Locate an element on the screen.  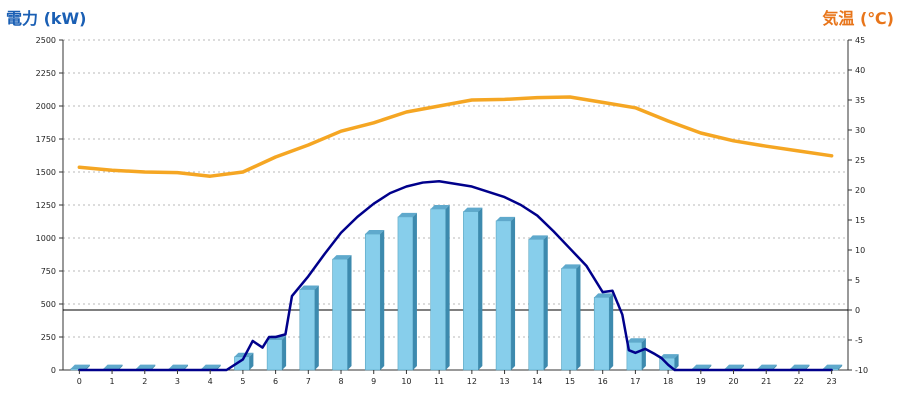
x-tick-label-20: 20 is located at coordinates (733, 381).